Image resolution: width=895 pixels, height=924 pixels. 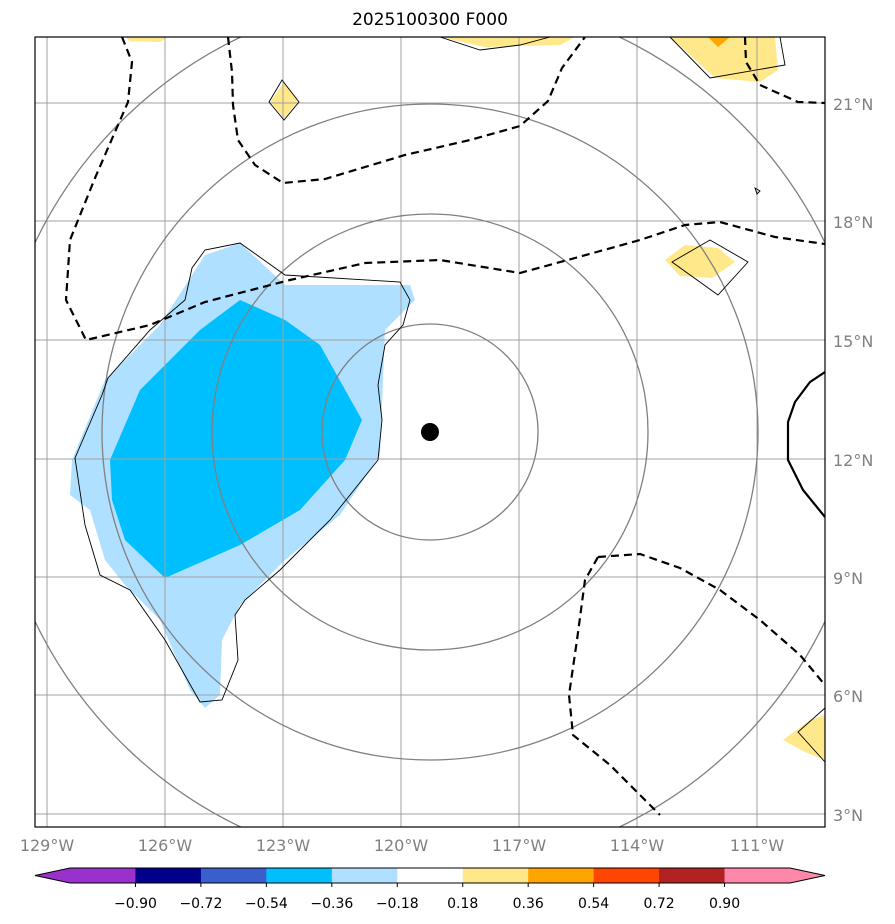 I want to click on range-ring, so click(x=430, y=432).